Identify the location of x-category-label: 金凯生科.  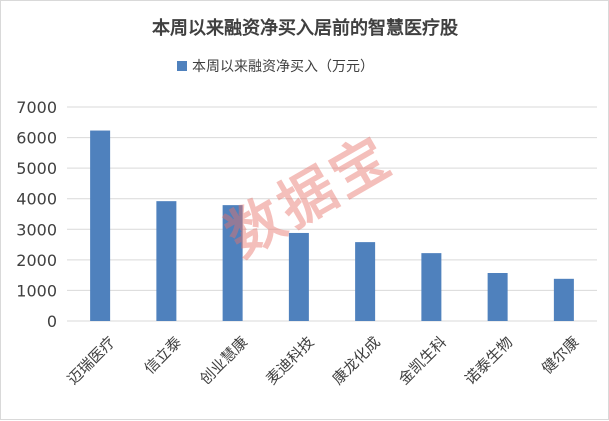
(422, 360).